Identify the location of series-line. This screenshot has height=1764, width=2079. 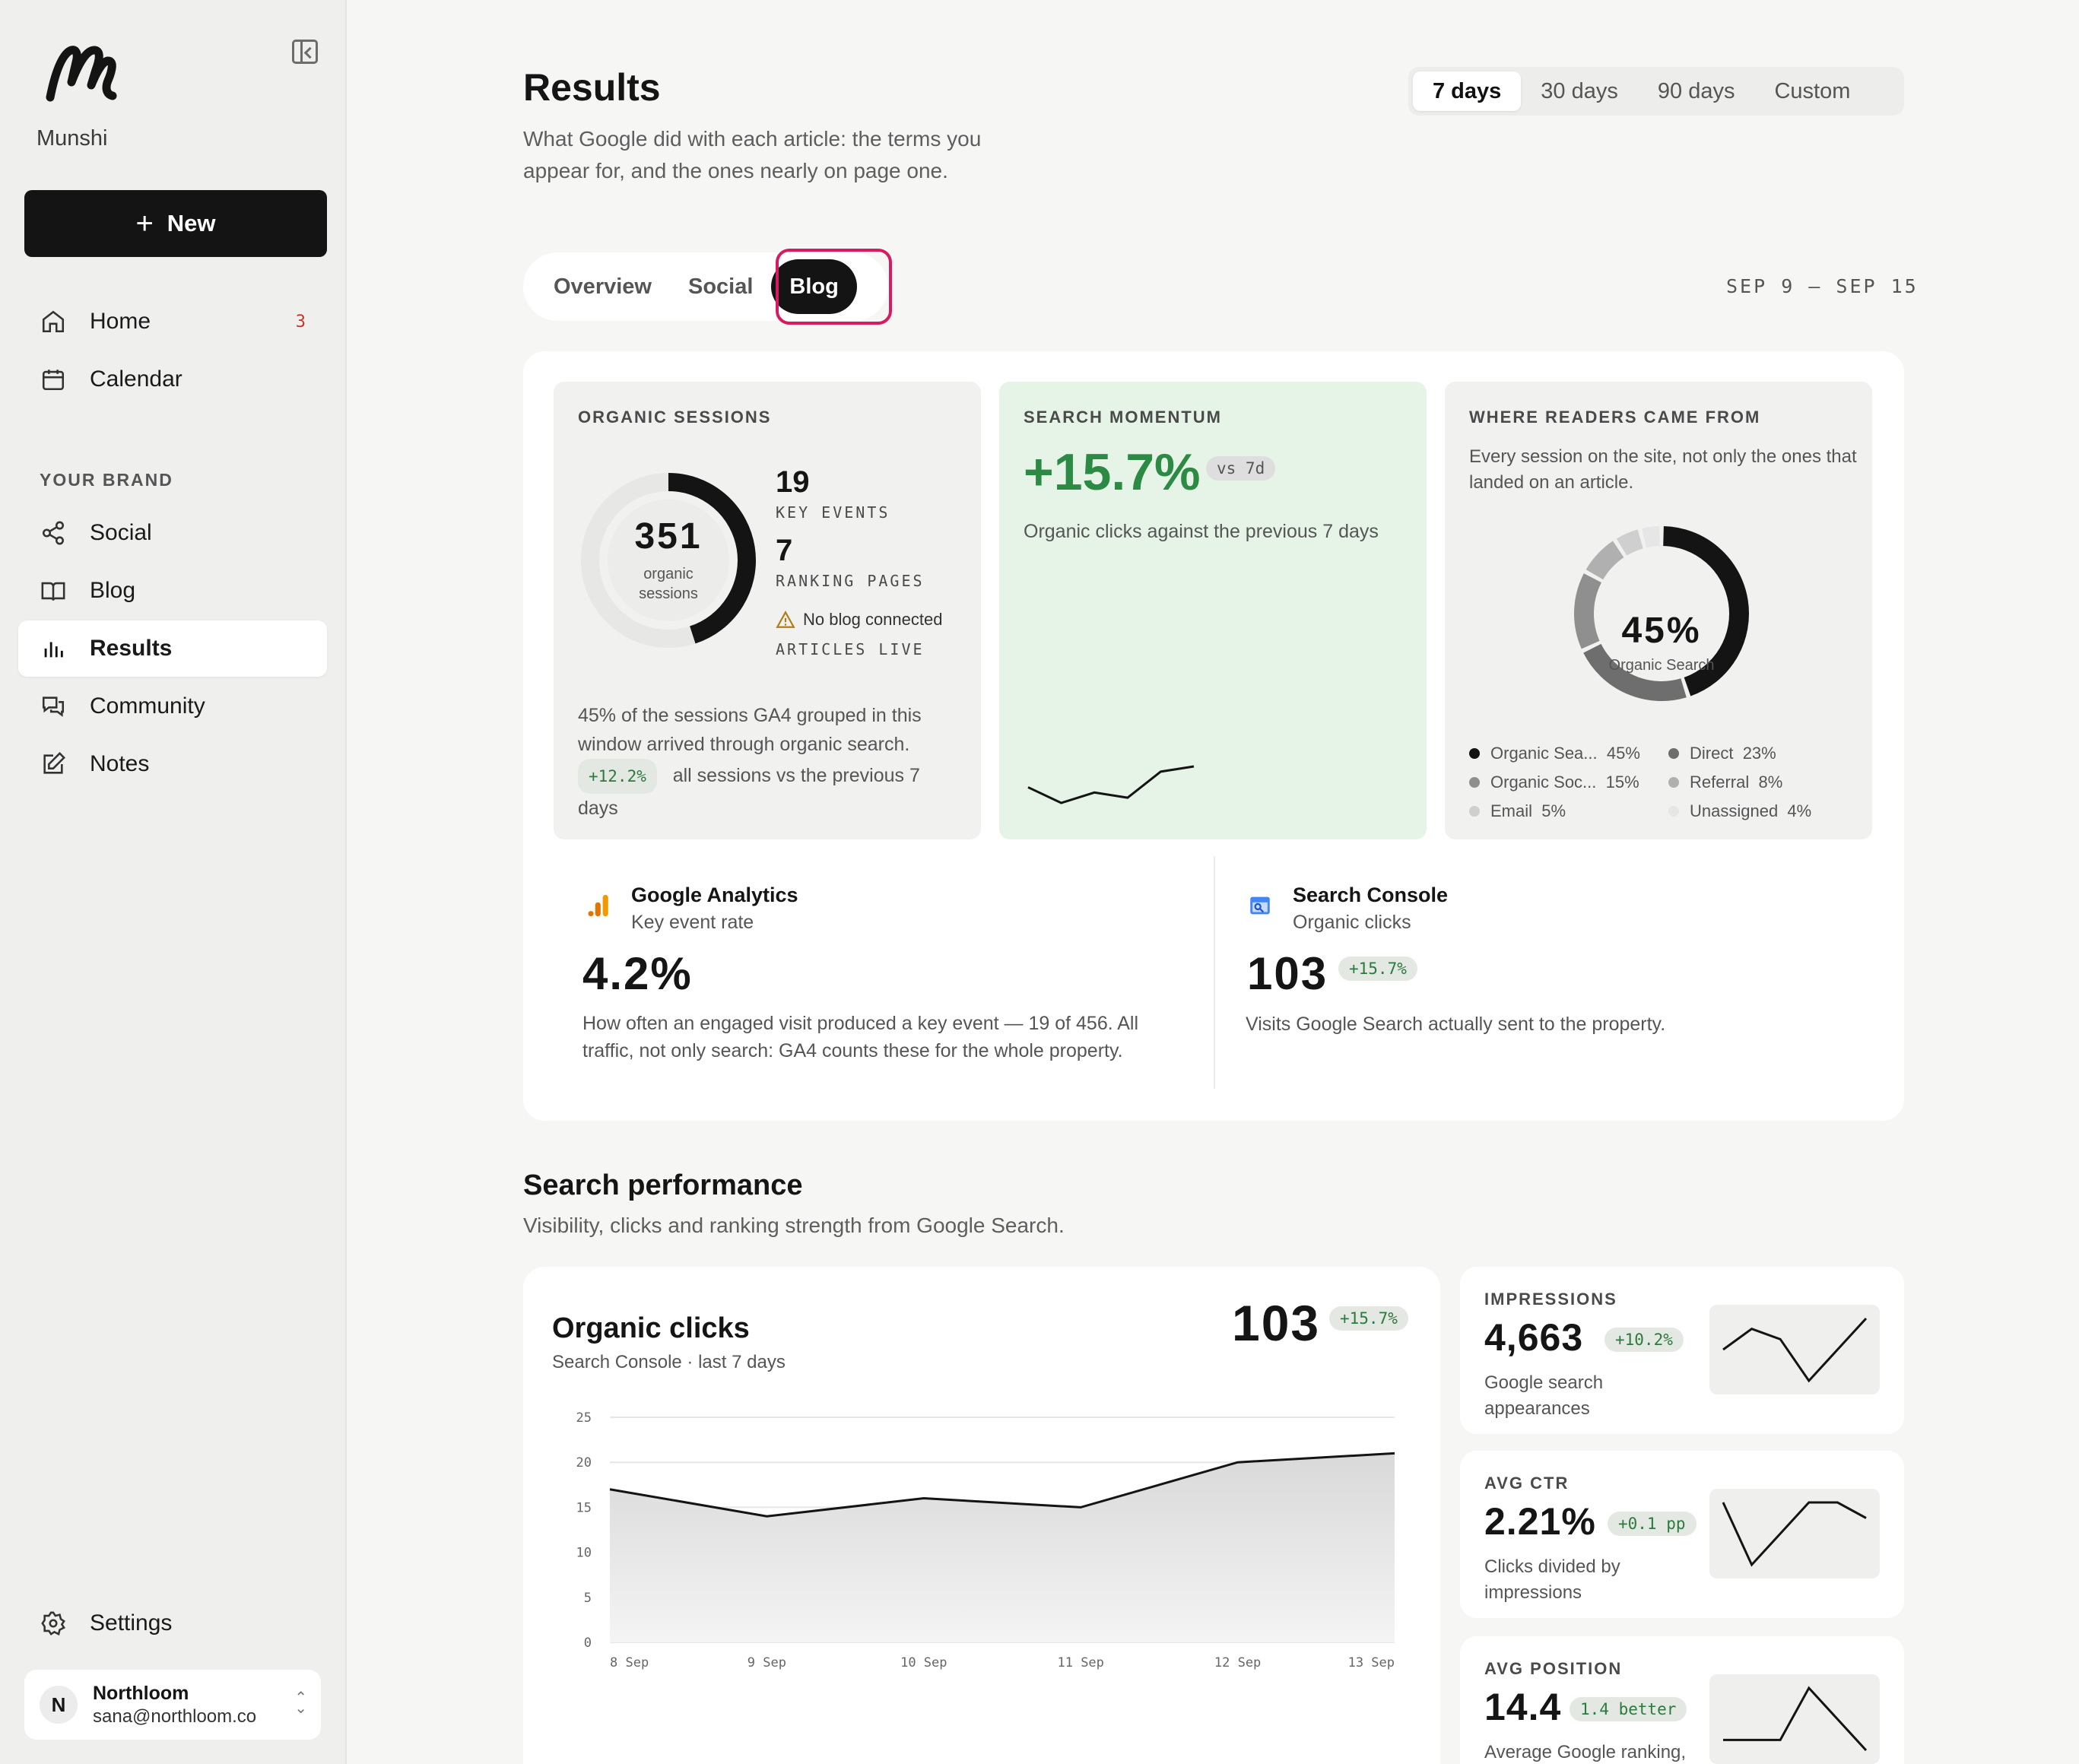
(1002, 1485).